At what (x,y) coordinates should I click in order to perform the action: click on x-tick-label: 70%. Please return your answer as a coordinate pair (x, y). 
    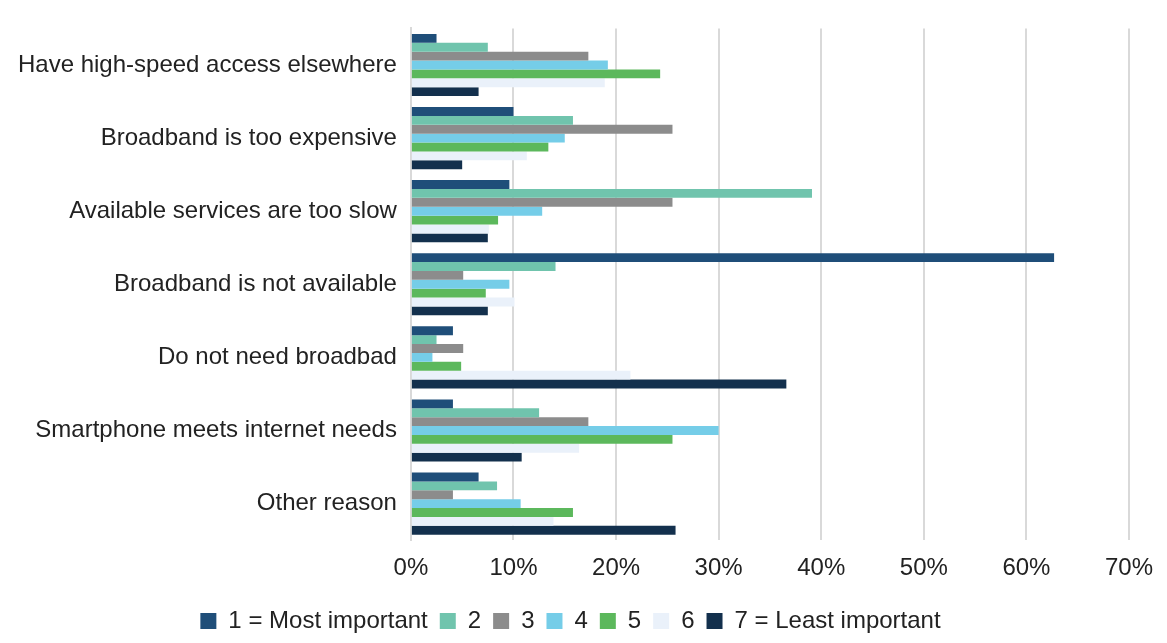
    Looking at the image, I should click on (1129, 567).